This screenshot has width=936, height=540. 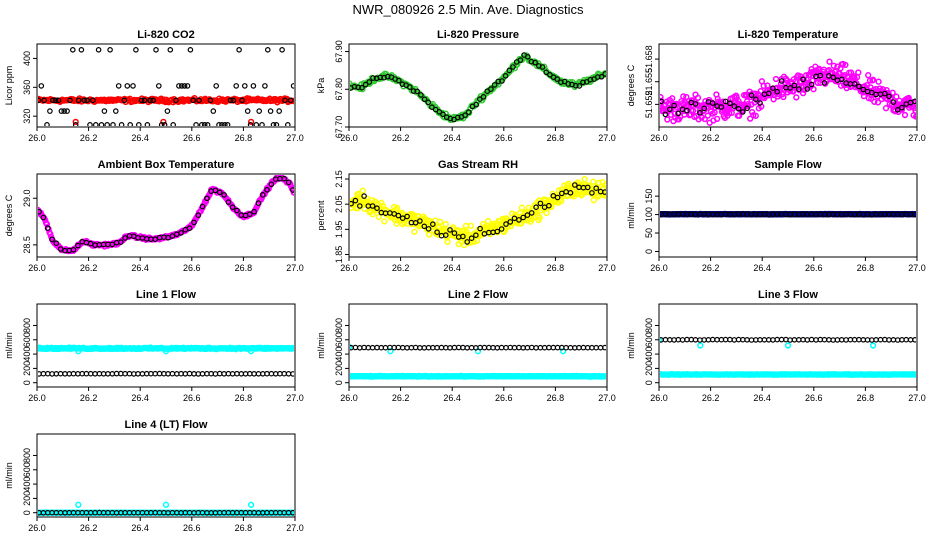 What do you see at coordinates (339, 230) in the screenshot?
I see `y-tick-label: 1.95` at bounding box center [339, 230].